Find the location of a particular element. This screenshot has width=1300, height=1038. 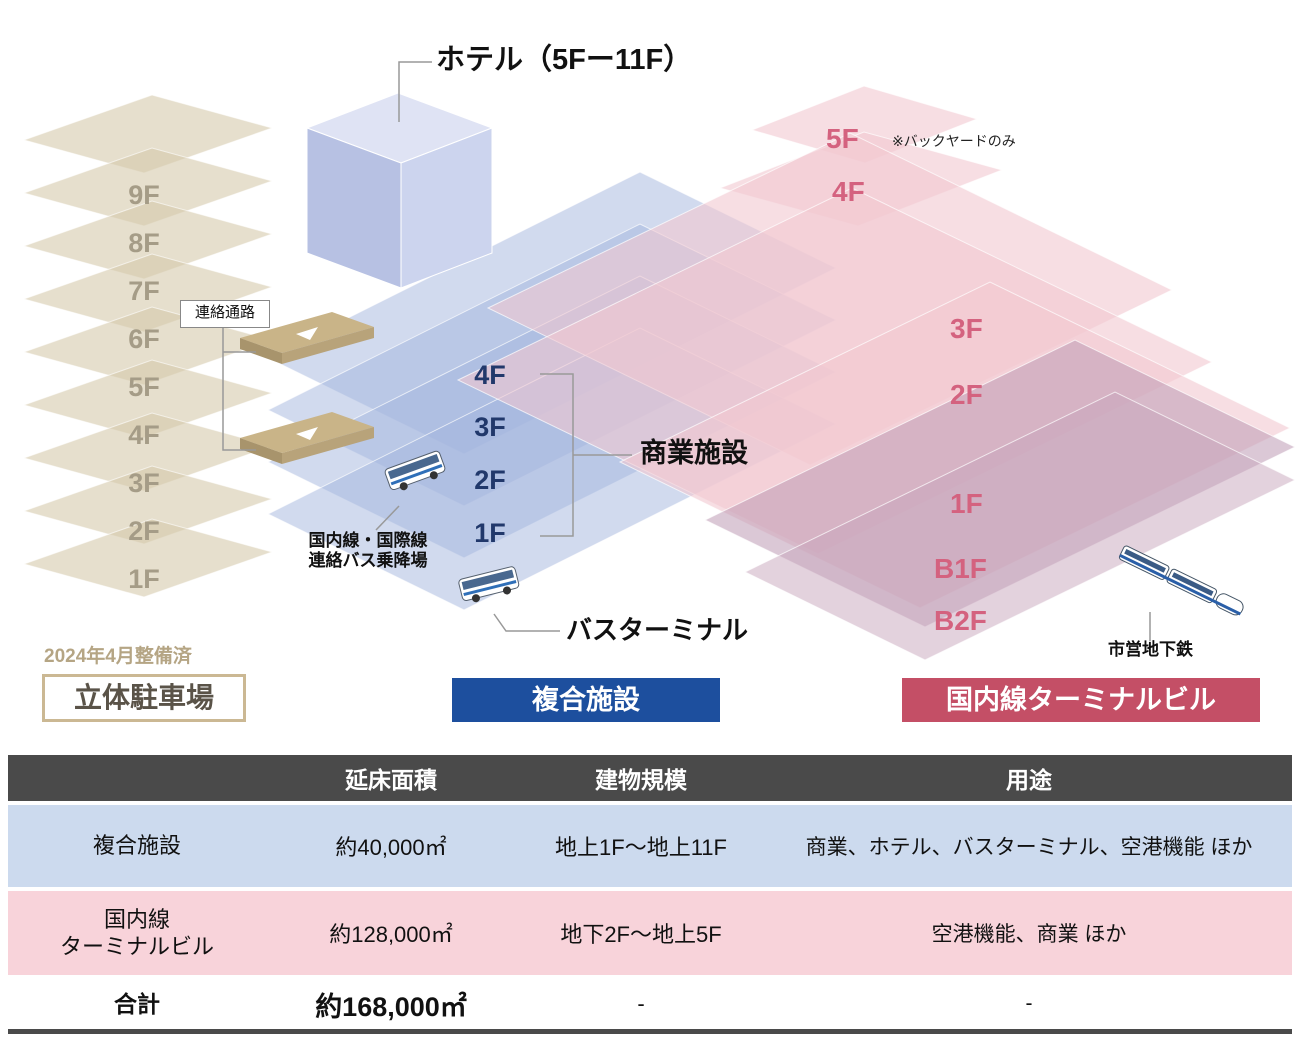

bus-stop-label: 国内線・国際線 連絡バス乗降場 is located at coordinates (368, 550).